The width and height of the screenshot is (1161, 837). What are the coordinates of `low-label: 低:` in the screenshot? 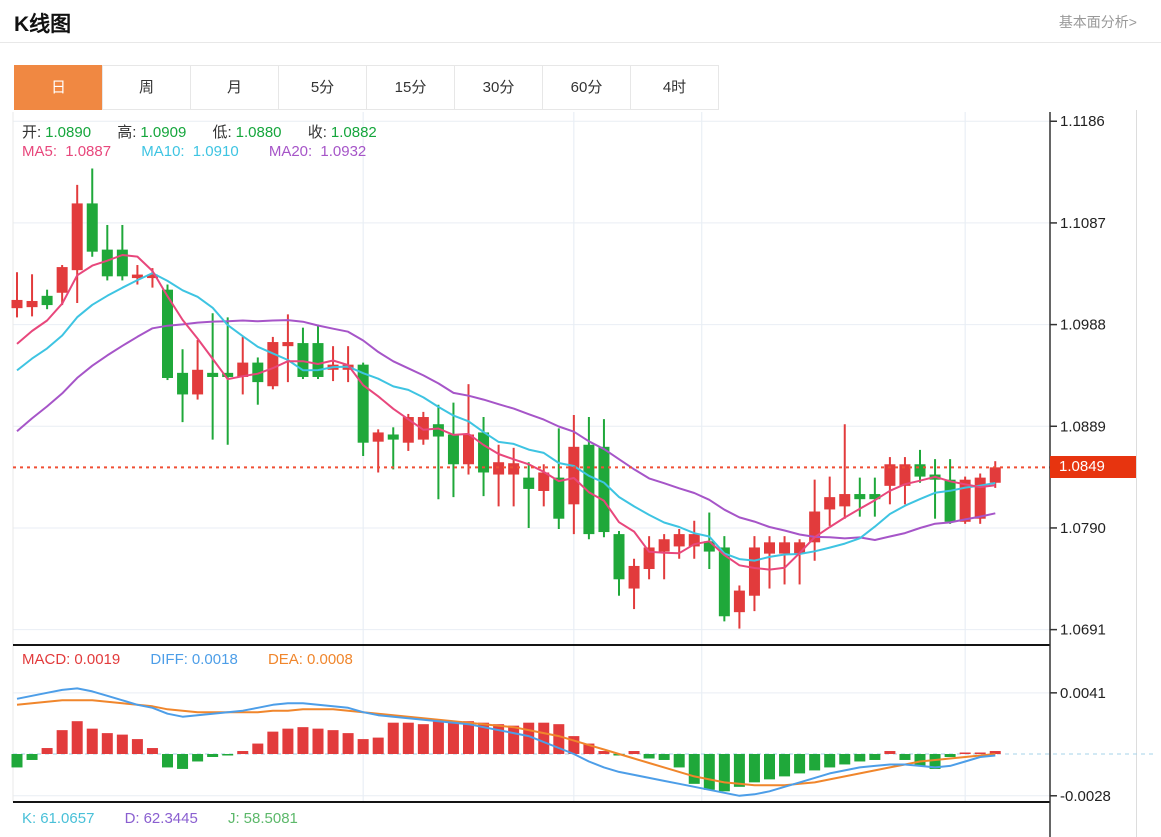 It's located at (222, 132).